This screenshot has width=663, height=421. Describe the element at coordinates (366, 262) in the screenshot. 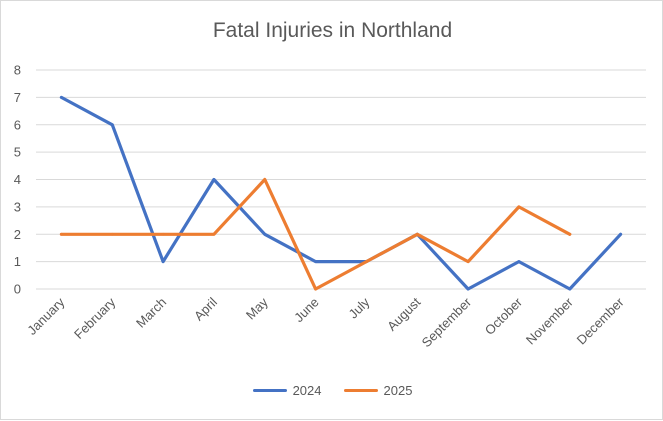

I see `point-2025-july` at that location.